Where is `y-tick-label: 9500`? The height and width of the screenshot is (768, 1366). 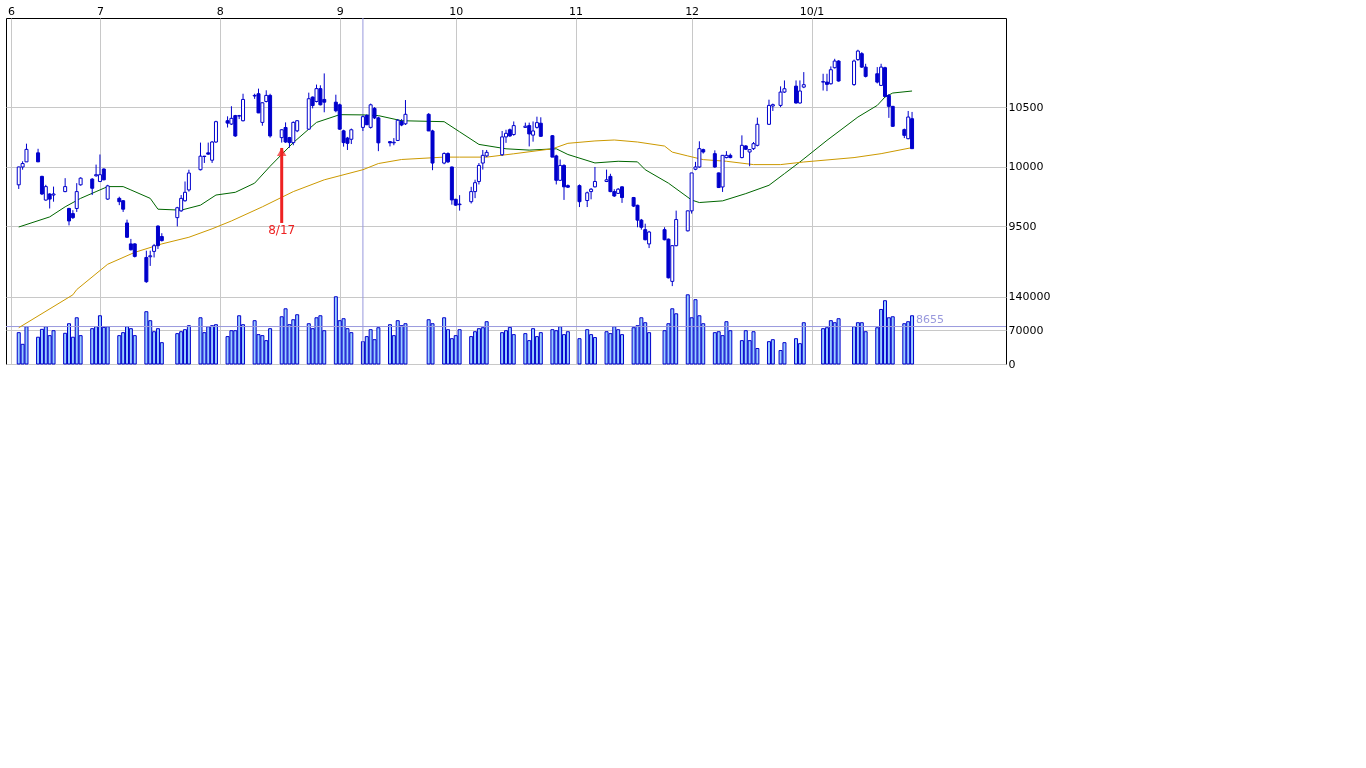 y-tick-label: 9500 is located at coordinates (1022, 226).